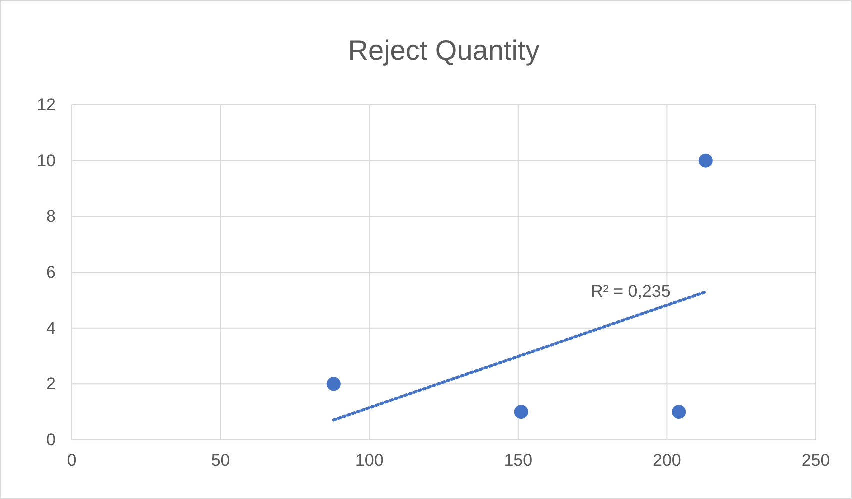 Image resolution: width=852 pixels, height=499 pixels. What do you see at coordinates (369, 460) in the screenshot?
I see `x-tick-label: 100` at bounding box center [369, 460].